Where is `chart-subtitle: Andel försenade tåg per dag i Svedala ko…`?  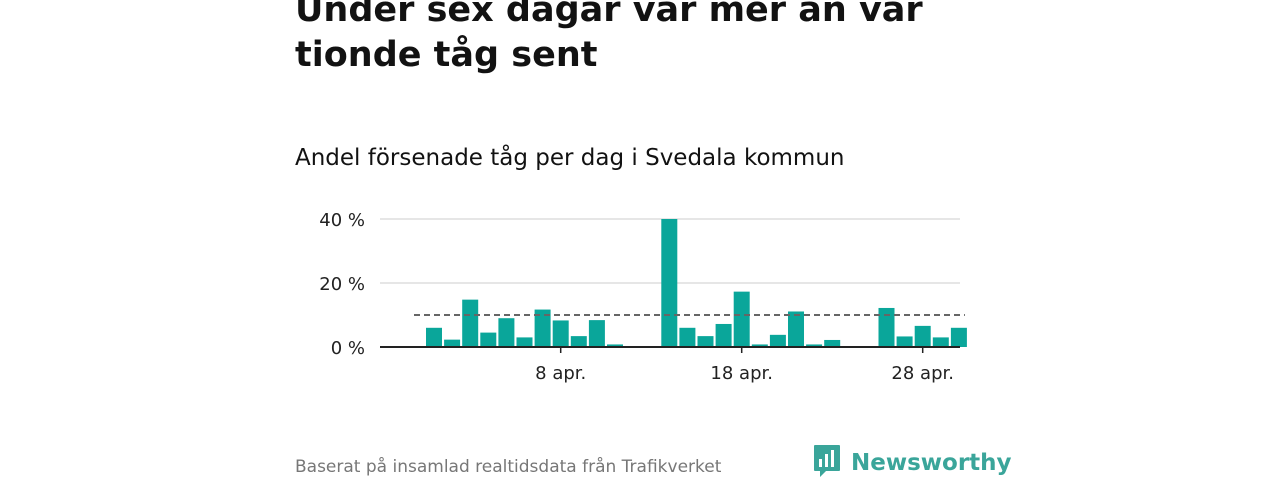
chart-subtitle: Andel försenade tåg per dag i Svedala ko… is located at coordinates (570, 158).